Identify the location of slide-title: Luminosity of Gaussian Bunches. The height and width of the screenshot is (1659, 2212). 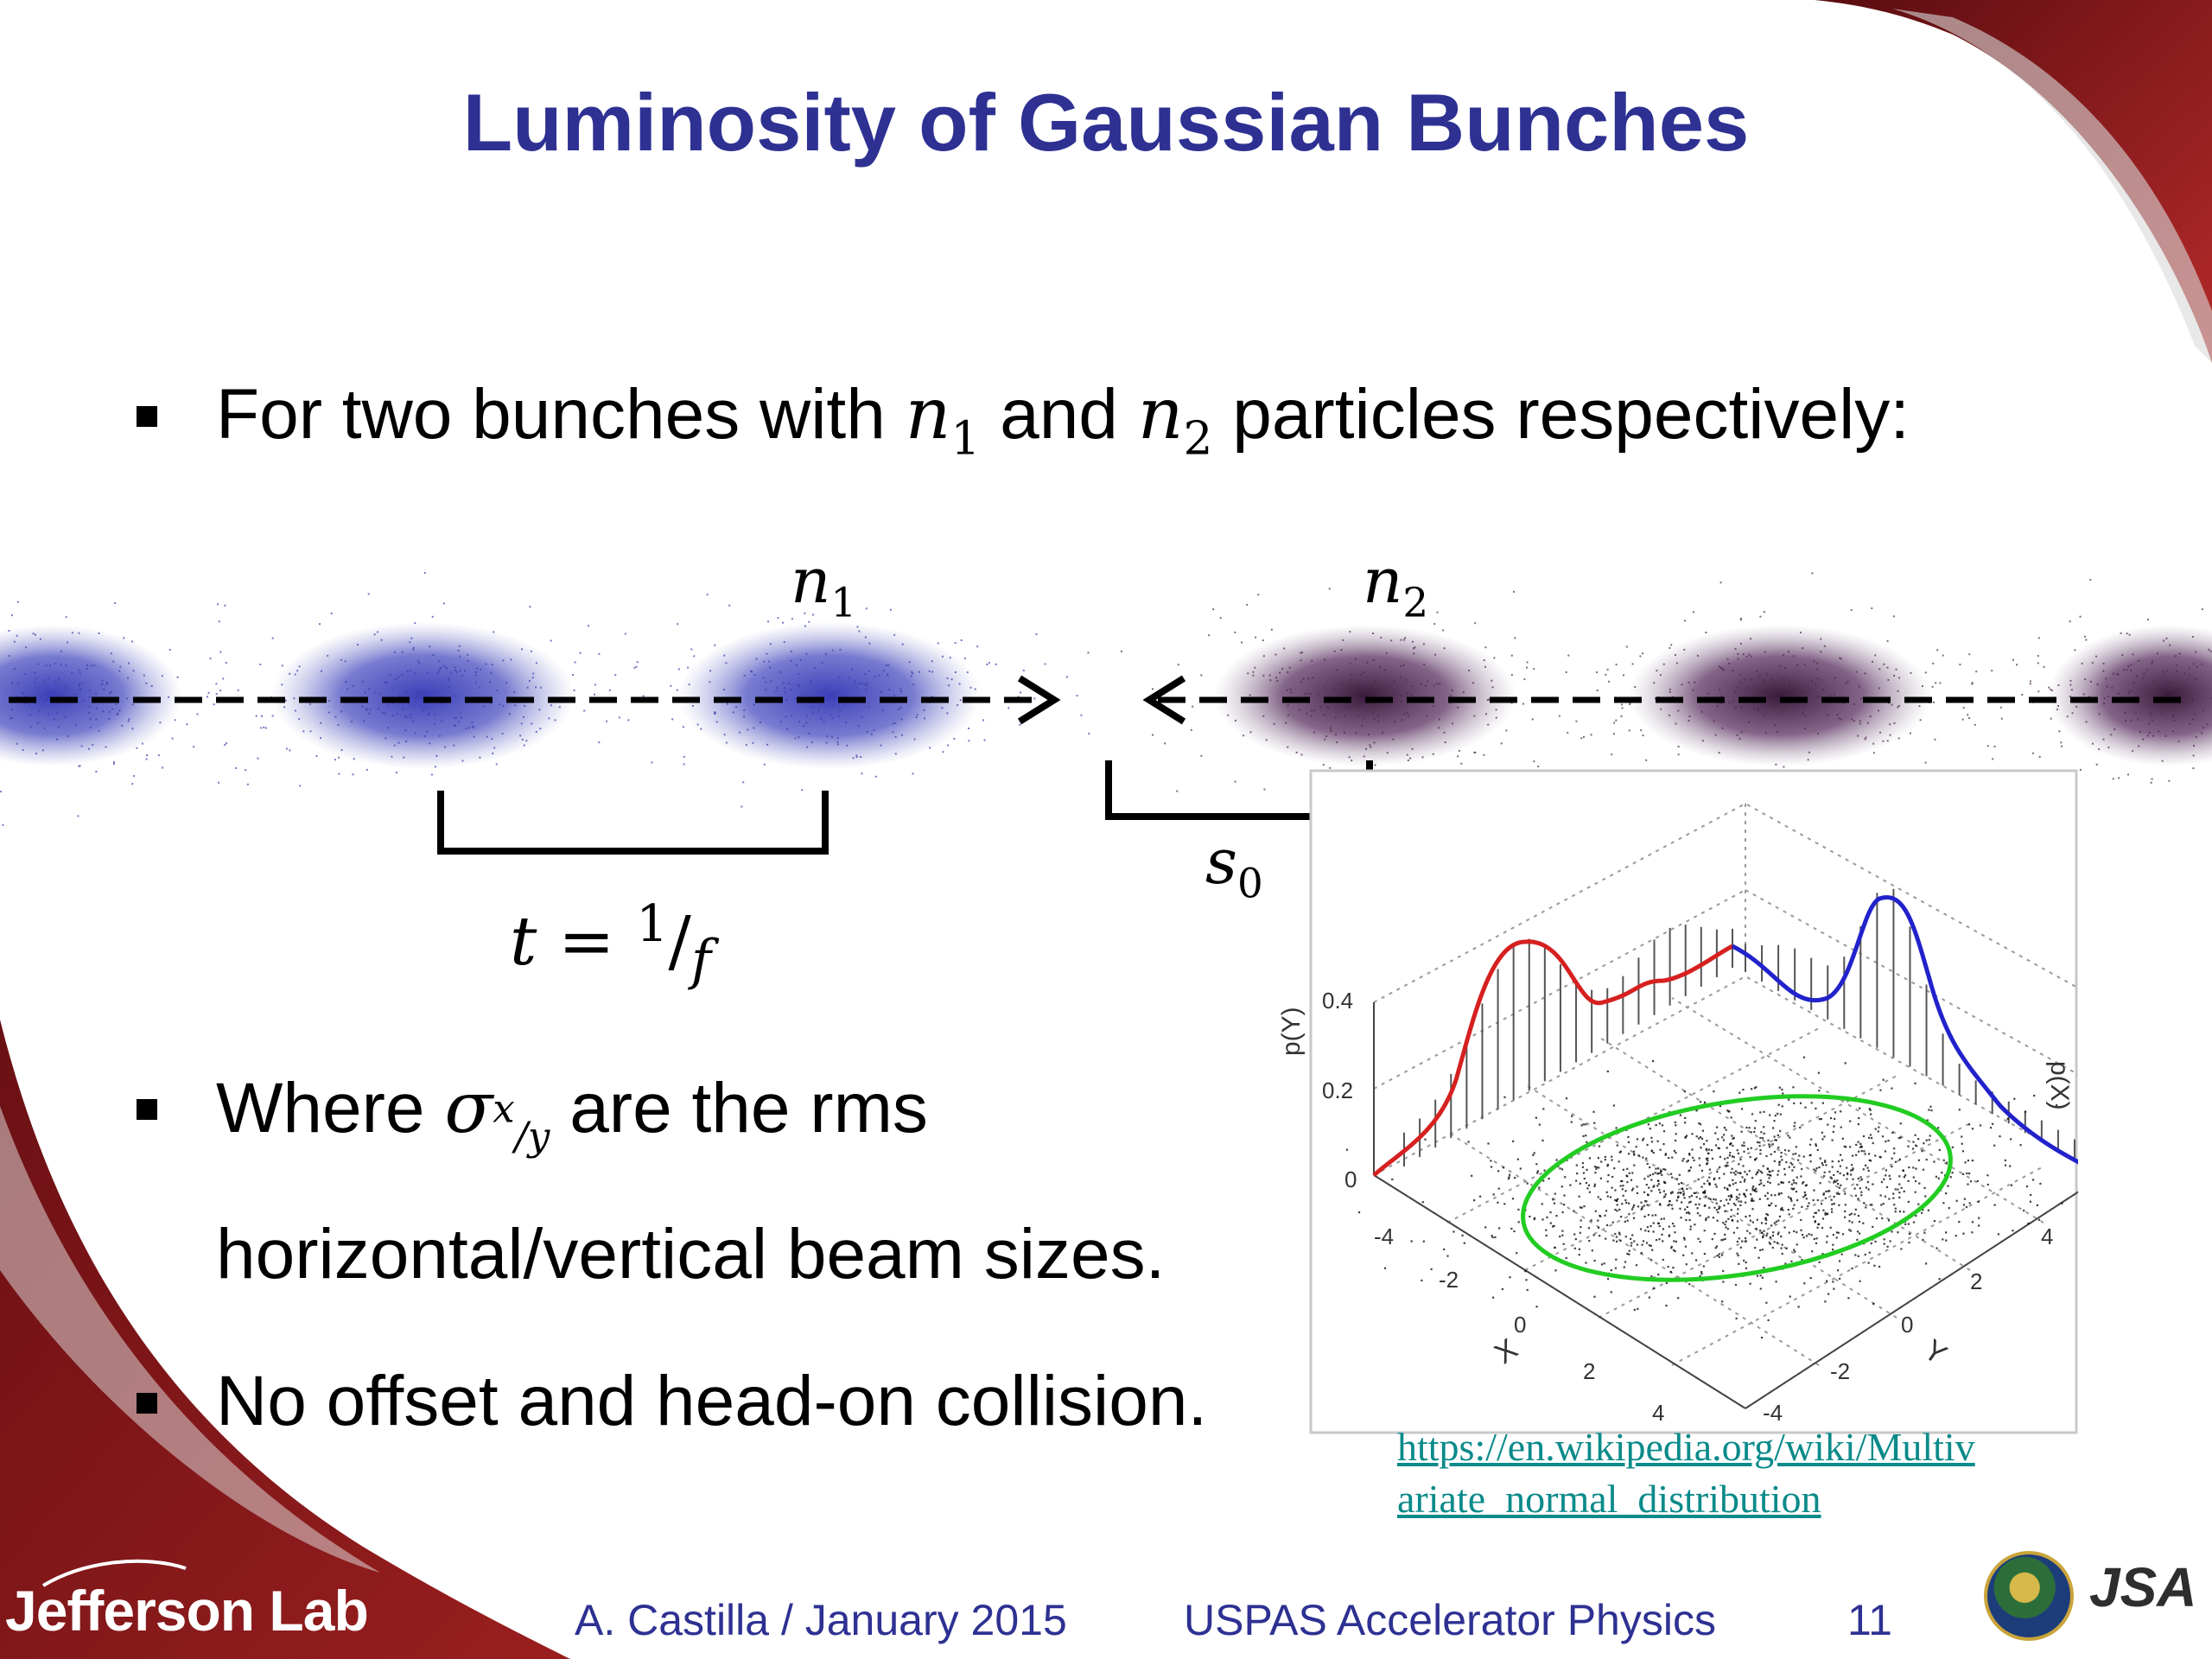
(1106, 123).